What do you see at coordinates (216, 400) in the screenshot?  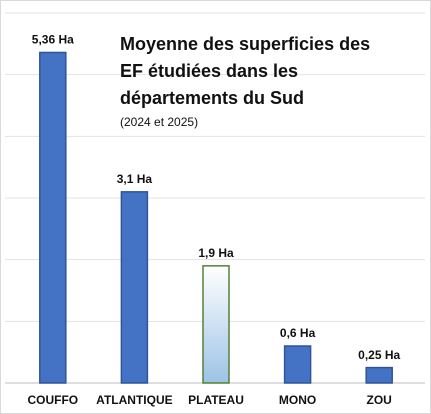 I see `x-tick-label: PLATEAU` at bounding box center [216, 400].